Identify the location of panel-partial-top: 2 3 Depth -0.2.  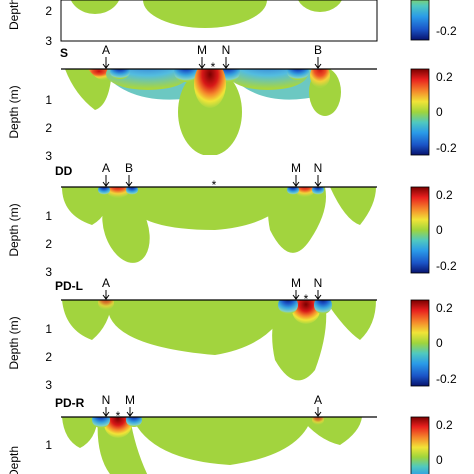
(232, 24).